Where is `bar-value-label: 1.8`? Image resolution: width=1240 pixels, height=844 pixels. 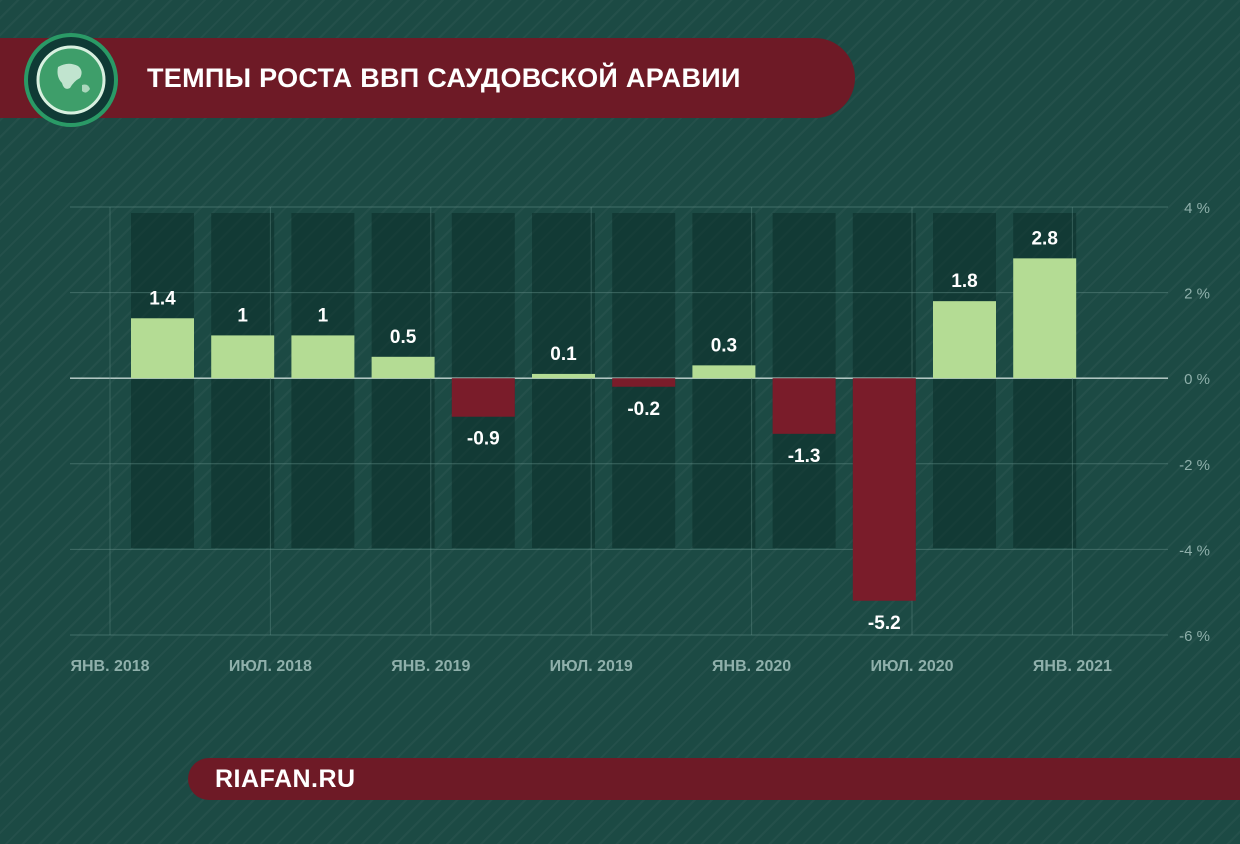
bar-value-label: 1.8 is located at coordinates (964, 281).